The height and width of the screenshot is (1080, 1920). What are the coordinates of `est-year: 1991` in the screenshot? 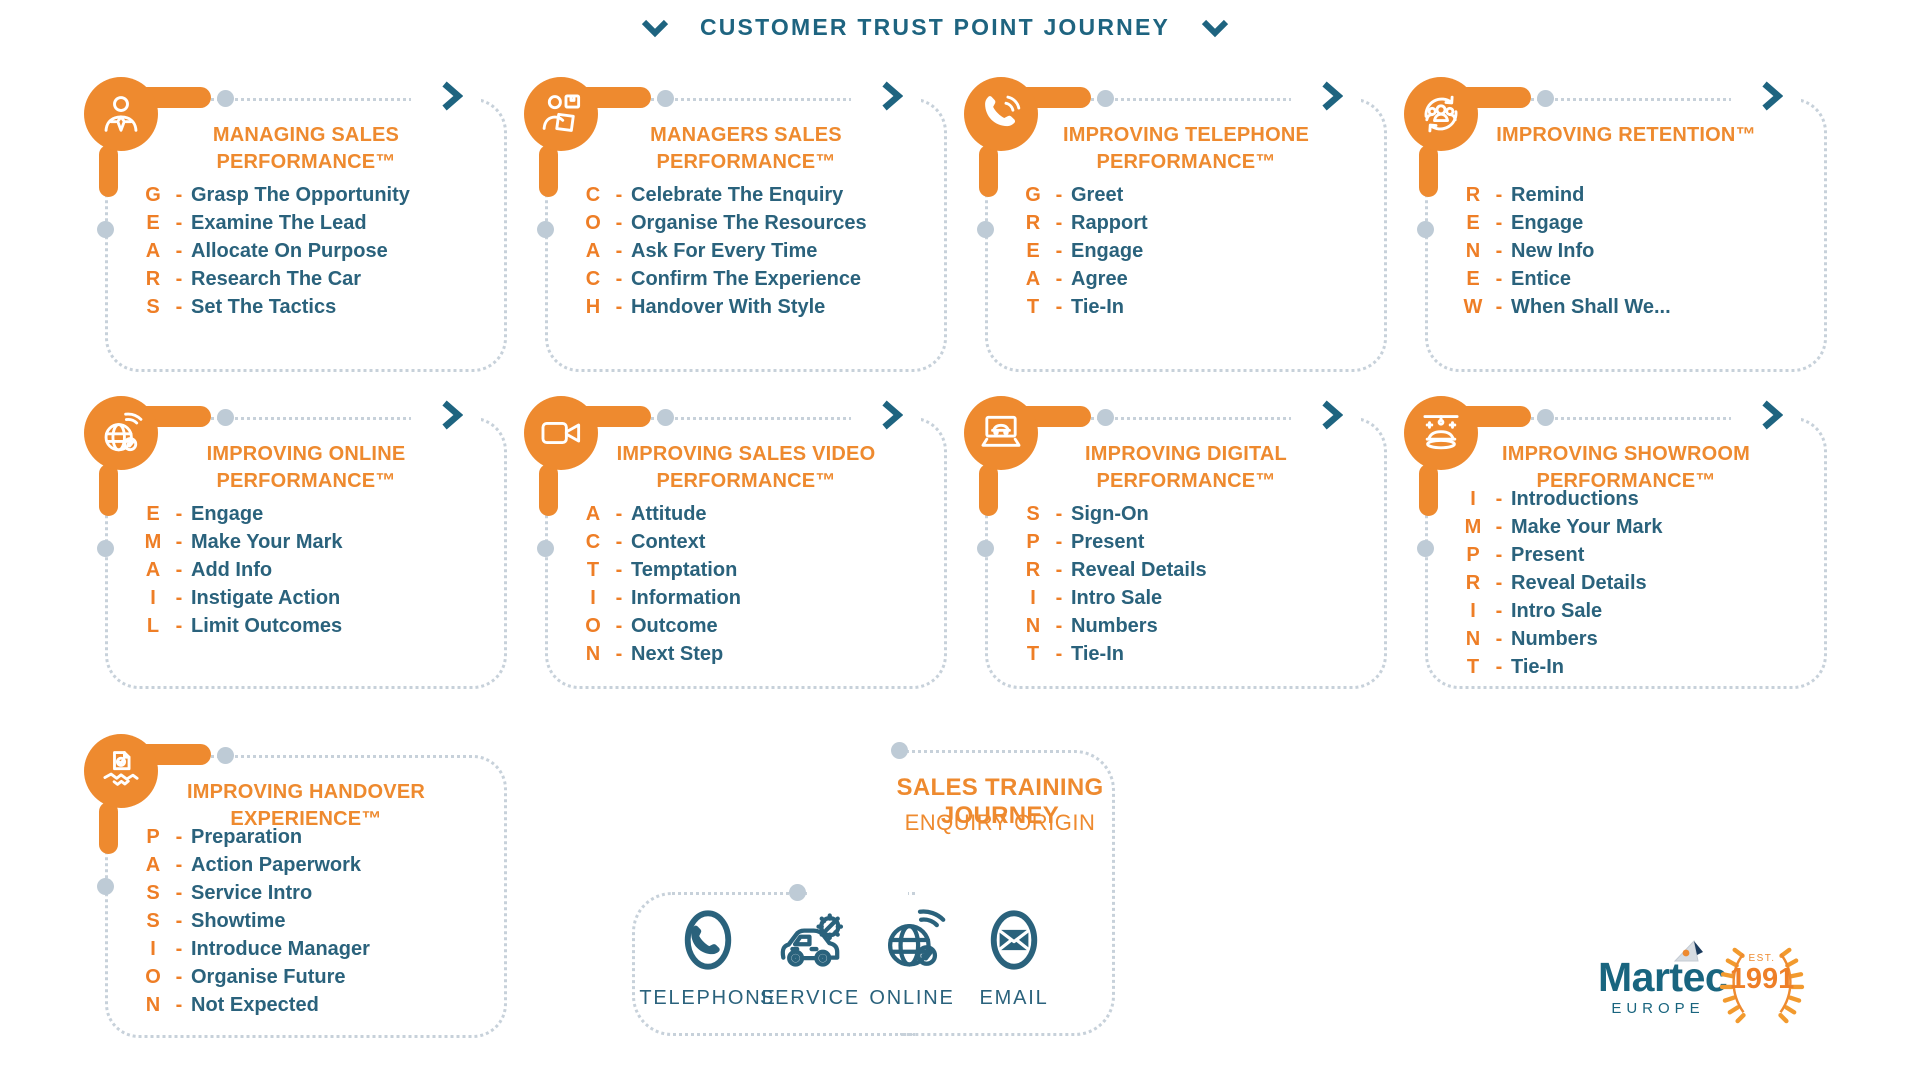 It's located at (1762, 979).